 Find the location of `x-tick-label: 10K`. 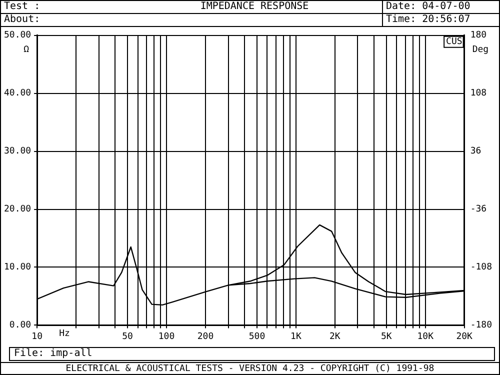

x-tick-label: 10K is located at coordinates (425, 337).